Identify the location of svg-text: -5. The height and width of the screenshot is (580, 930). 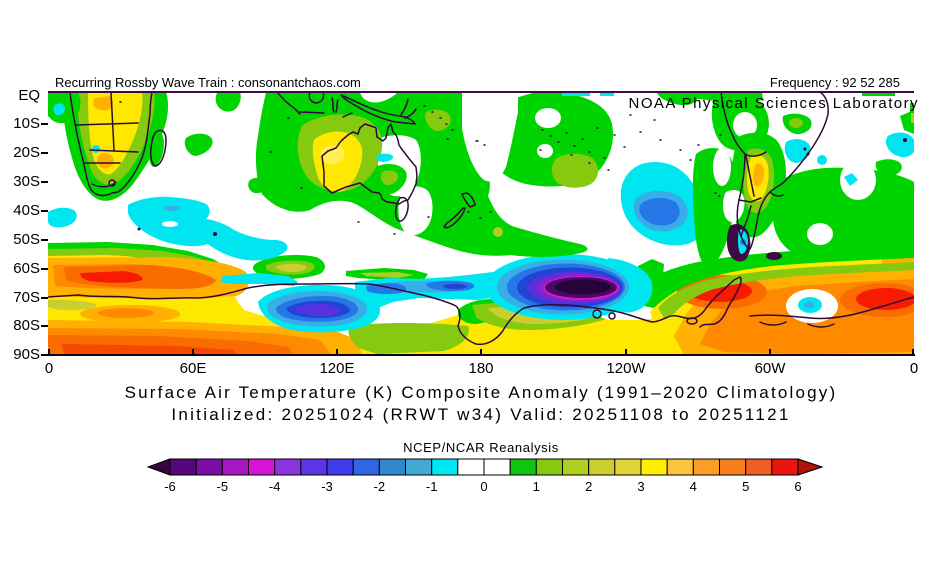
(223, 486).